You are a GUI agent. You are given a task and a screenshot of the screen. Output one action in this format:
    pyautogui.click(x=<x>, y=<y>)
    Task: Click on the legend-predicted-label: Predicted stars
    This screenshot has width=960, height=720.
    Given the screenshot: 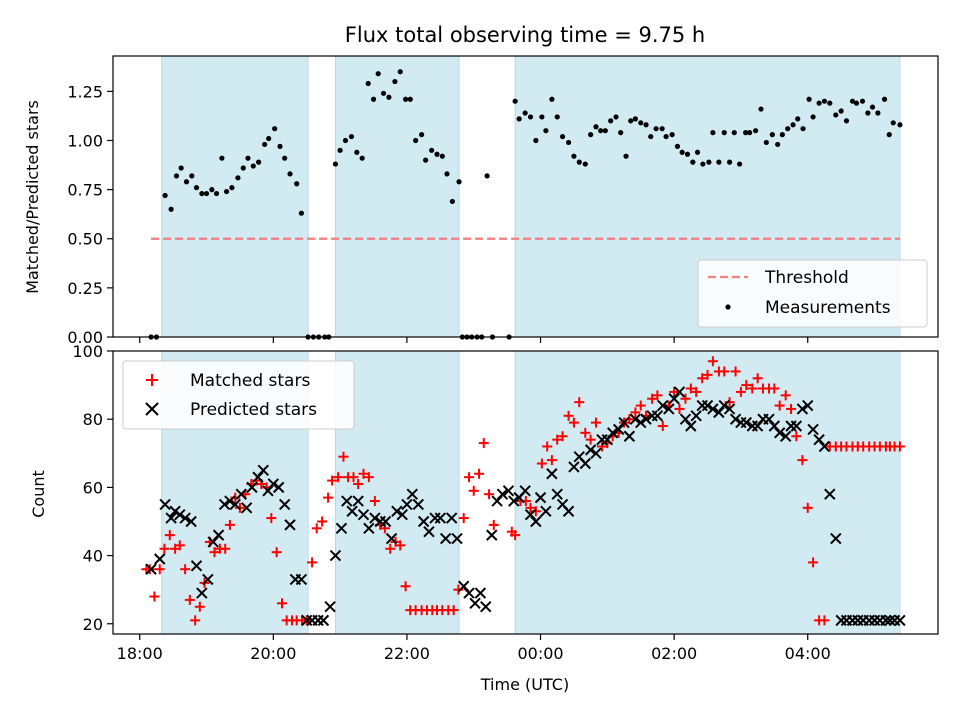 What is the action you would take?
    pyautogui.click(x=253, y=410)
    